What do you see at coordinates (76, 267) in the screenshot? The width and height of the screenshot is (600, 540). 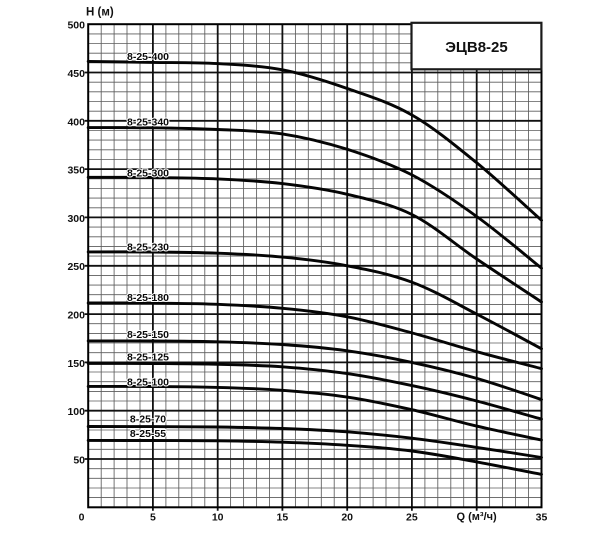 I see `svg-text: 250` at bounding box center [76, 267].